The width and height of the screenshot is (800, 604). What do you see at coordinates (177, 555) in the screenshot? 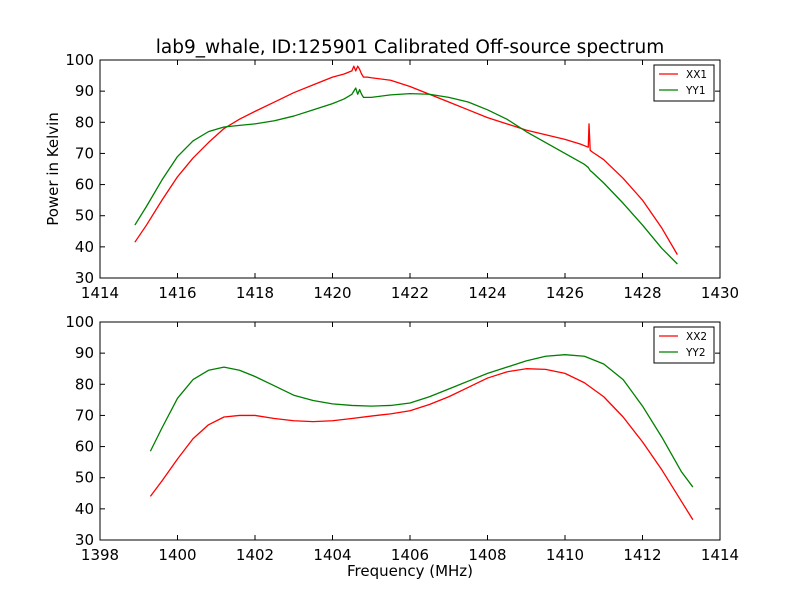
I see `x-tick-label: 1400` at bounding box center [177, 555].